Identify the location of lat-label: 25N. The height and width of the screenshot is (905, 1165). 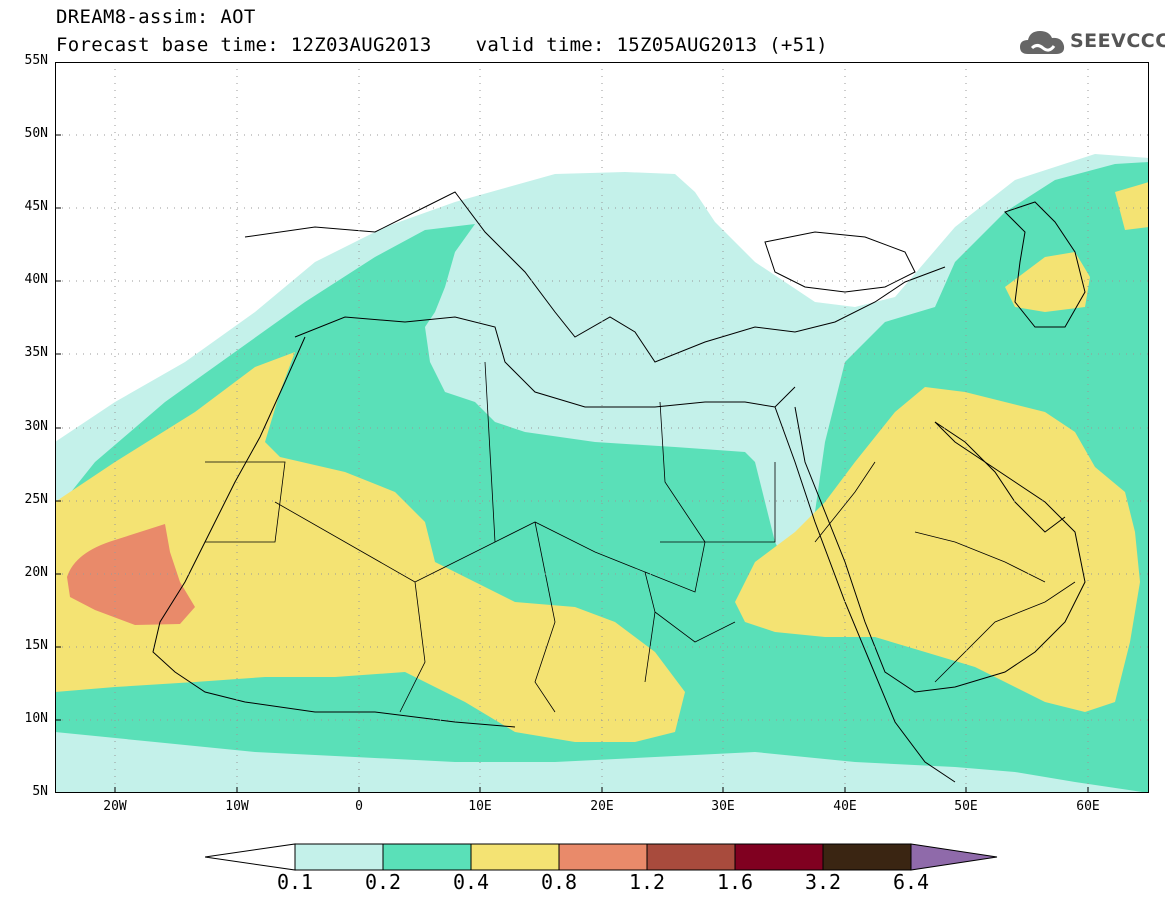
(36, 499).